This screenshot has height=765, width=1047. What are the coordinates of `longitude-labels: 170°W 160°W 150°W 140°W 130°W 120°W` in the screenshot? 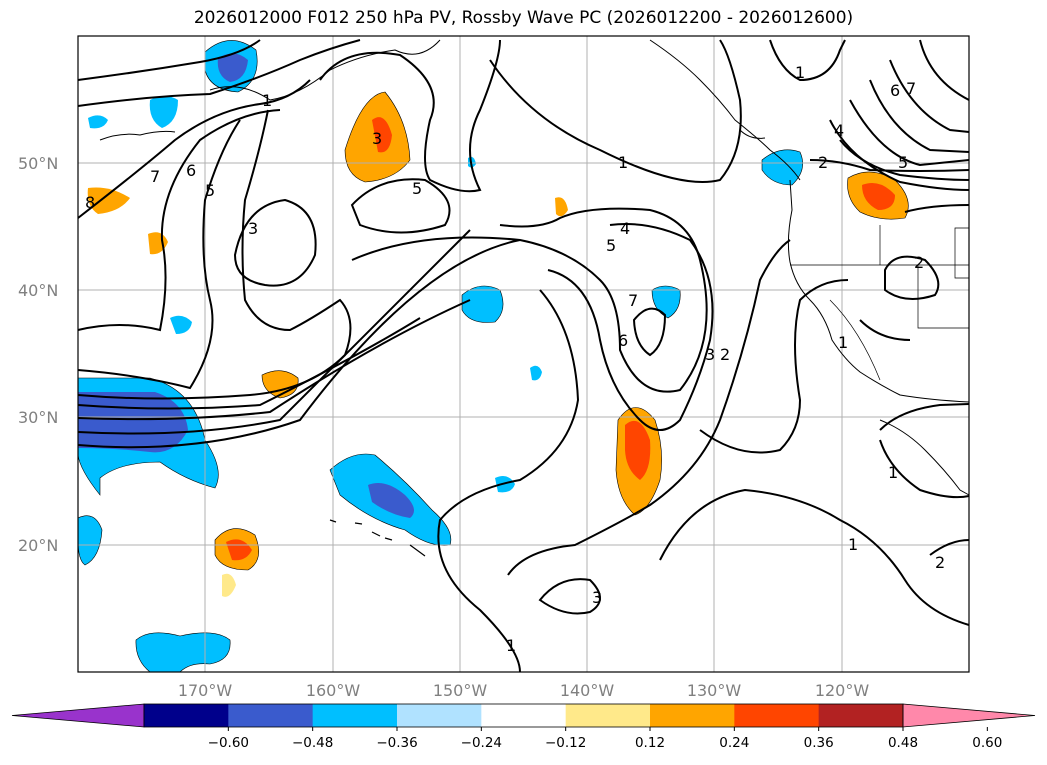 It's located at (524, 690).